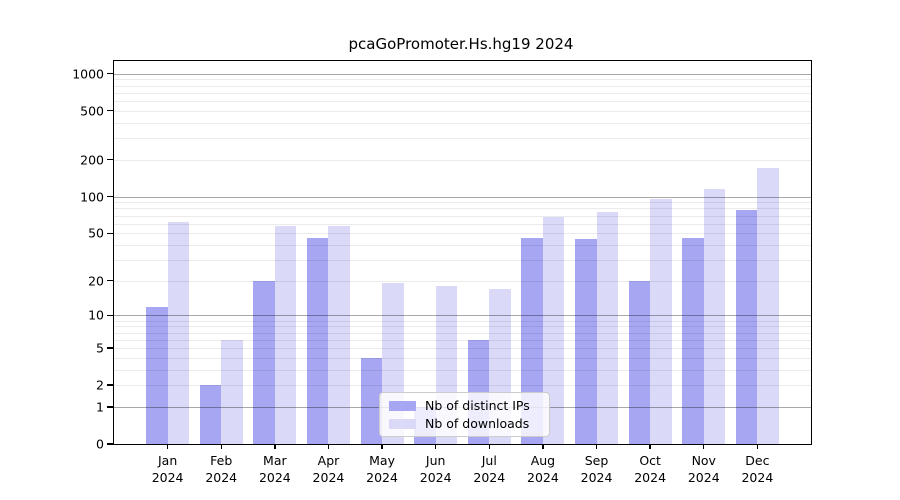 Image resolution: width=900 pixels, height=500 pixels. What do you see at coordinates (275, 469) in the screenshot?
I see `x-tick-label: Mar 2024` at bounding box center [275, 469].